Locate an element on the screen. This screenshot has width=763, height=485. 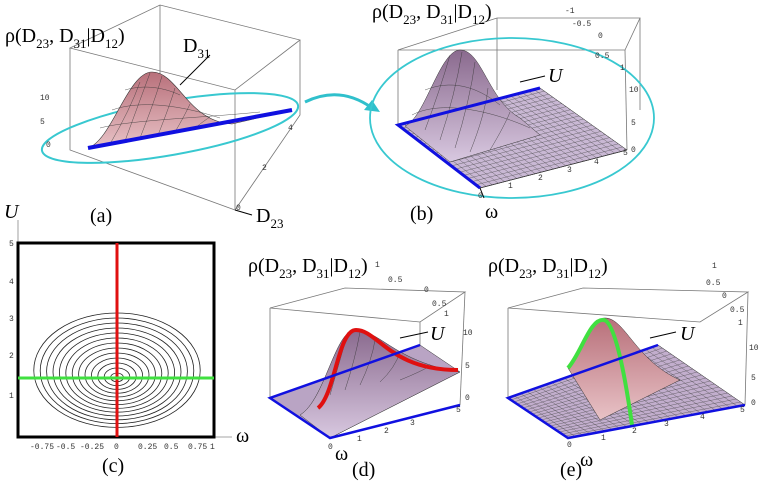
panel-e is located at coordinates (627, 363).